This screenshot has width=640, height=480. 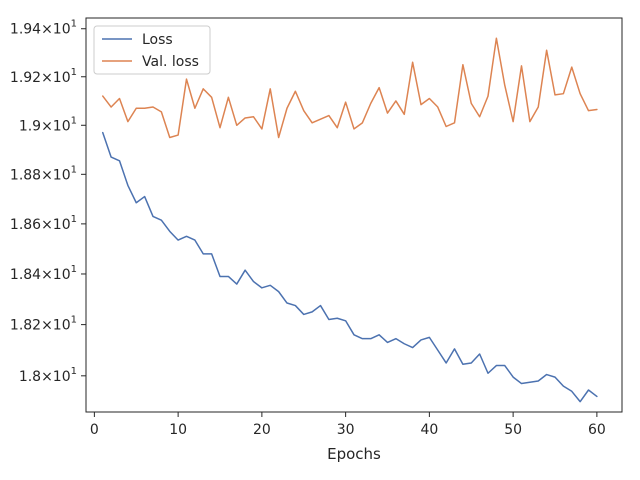 What do you see at coordinates (429, 430) in the screenshot?
I see `x-tick-label: 40` at bounding box center [429, 430].